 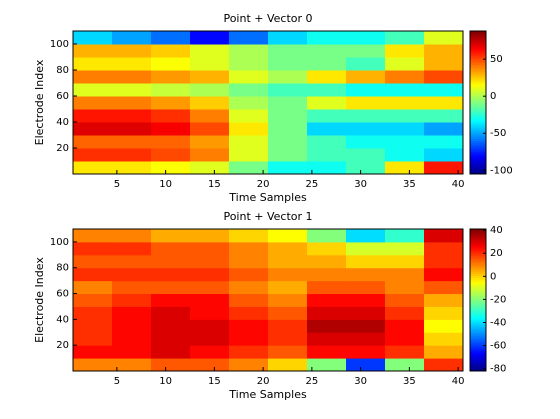 What do you see at coordinates (493, 96) in the screenshot?
I see `colorbar-tick-label: 0` at bounding box center [493, 96].